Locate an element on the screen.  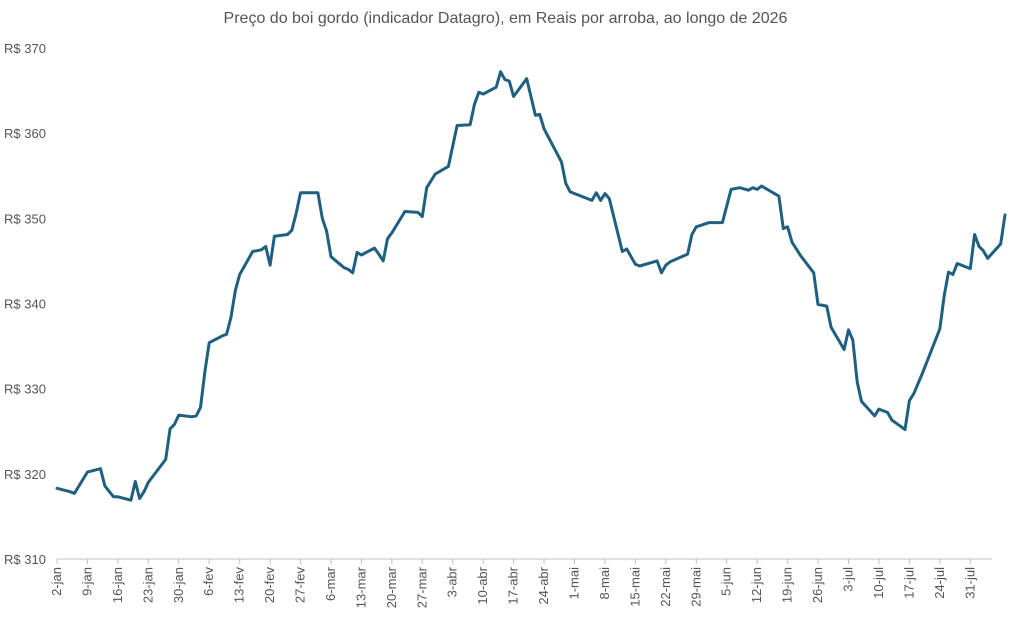
x-tick-label: 24-jul is located at coordinates (939, 583).